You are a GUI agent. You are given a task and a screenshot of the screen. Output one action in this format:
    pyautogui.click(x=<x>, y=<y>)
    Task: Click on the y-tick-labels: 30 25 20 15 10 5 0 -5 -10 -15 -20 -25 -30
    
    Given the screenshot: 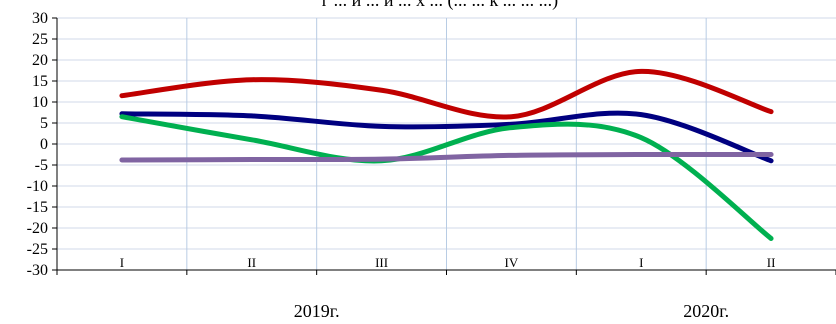 What is the action you would take?
    pyautogui.click(x=37, y=144)
    